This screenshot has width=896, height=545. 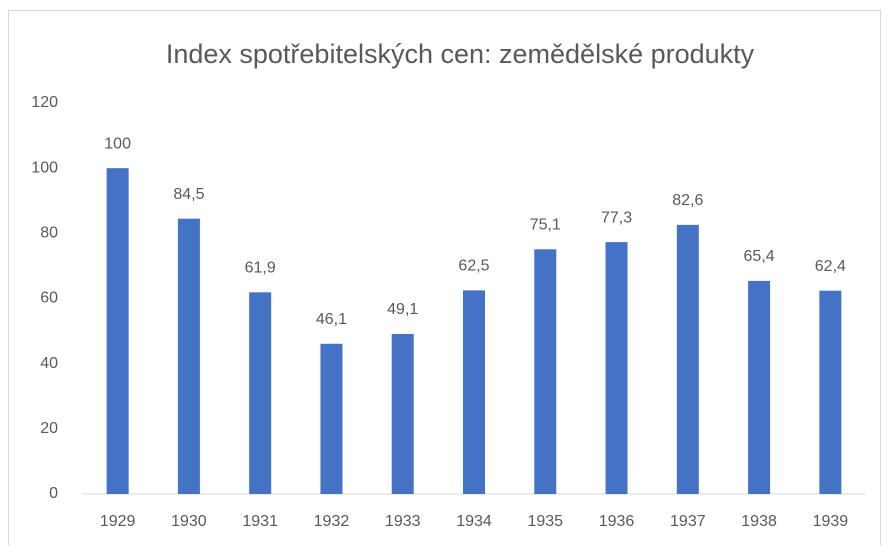 I want to click on data-label: 62,5, so click(x=473, y=266).